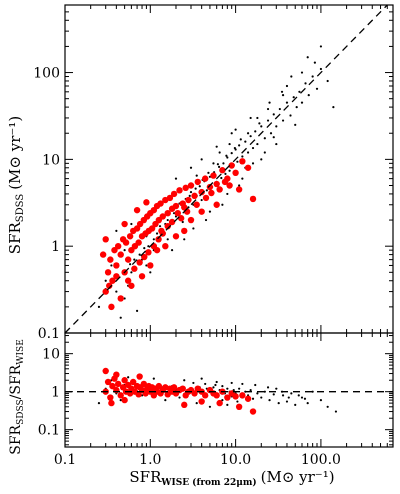 The width and height of the screenshot is (400, 494). I want to click on bottom-y-axis-label: SFRSDSS/SFRWISE, so click(17, 397).